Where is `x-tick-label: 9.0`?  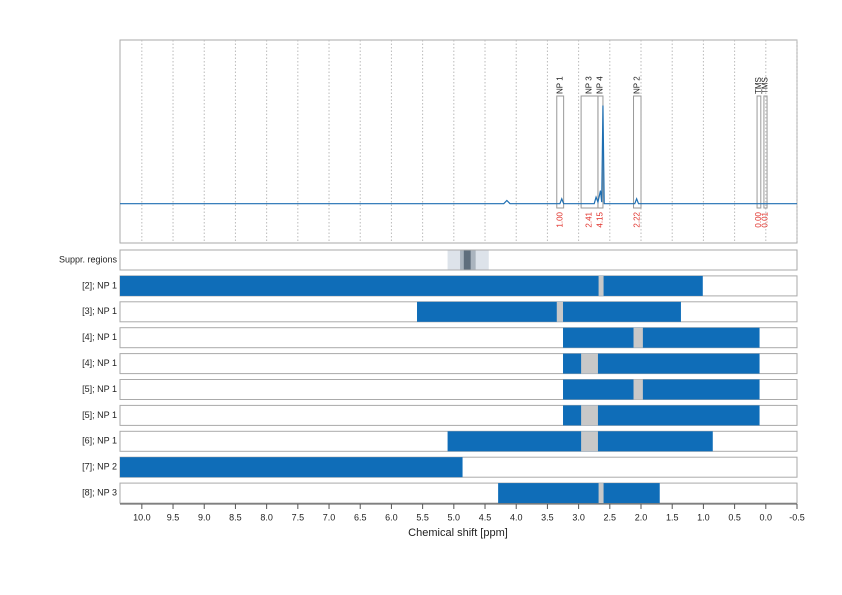
x-tick-label: 9.0 is located at coordinates (204, 517).